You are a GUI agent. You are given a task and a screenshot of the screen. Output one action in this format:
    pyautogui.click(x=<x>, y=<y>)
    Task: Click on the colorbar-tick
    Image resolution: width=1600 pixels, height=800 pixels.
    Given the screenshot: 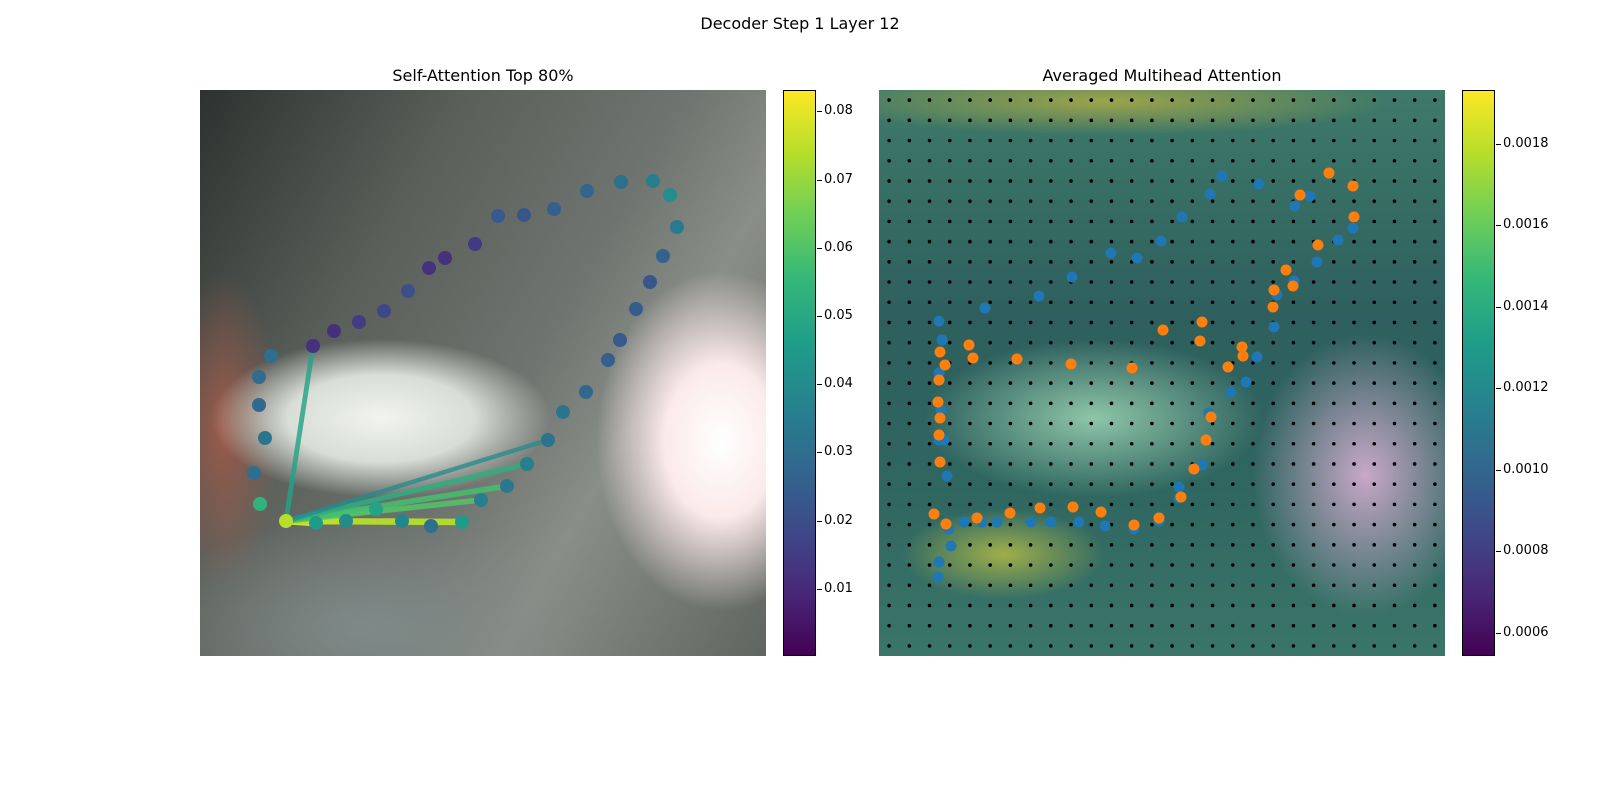 What is the action you would take?
    pyautogui.click(x=819, y=180)
    